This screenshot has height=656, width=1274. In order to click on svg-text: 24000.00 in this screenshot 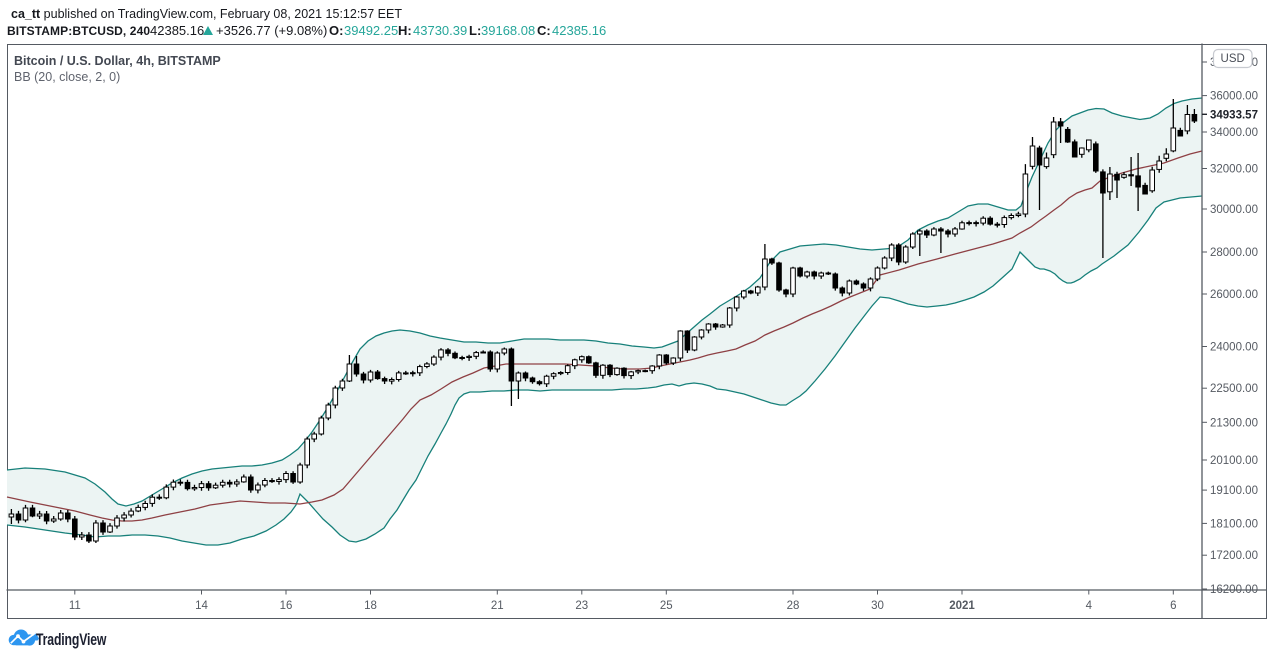, I will do `click(1234, 348)`.